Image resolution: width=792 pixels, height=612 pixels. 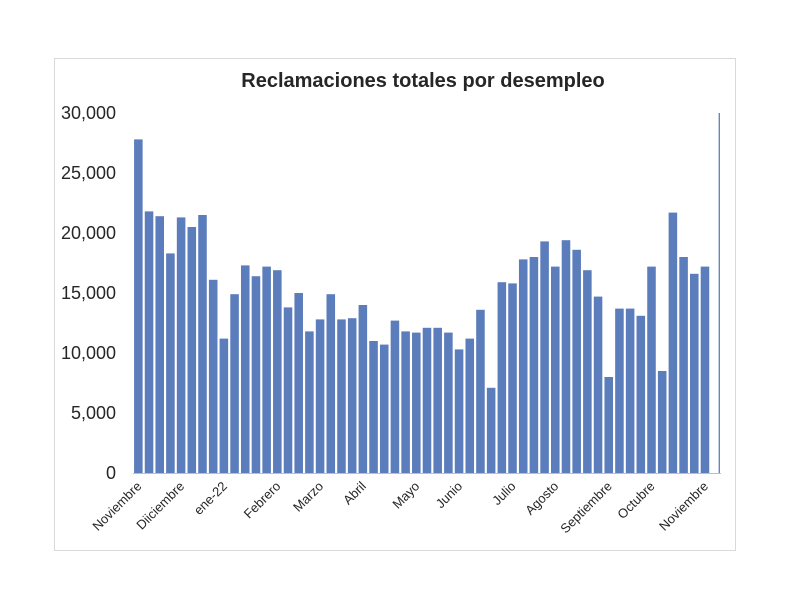 I want to click on y-tick-label: 30,000, so click(x=88, y=113).